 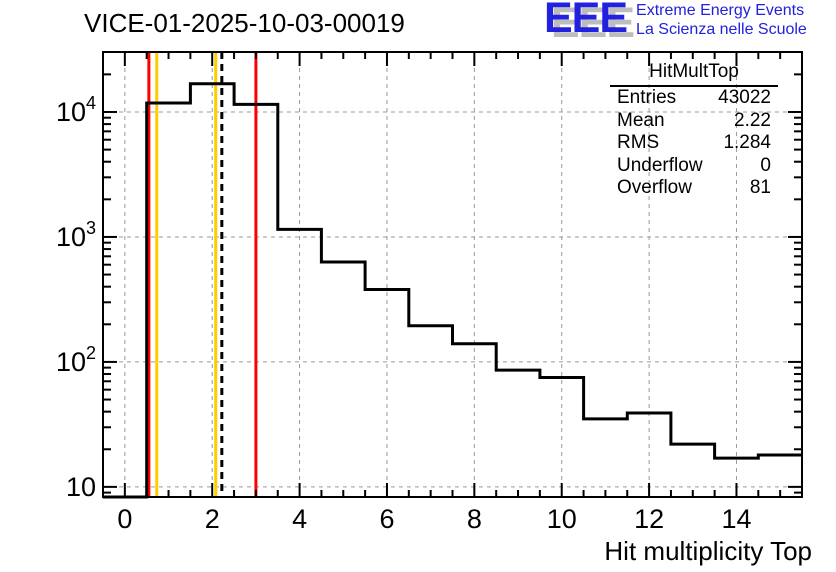 What do you see at coordinates (299, 519) in the screenshot?
I see `x-tick-label: 4` at bounding box center [299, 519].